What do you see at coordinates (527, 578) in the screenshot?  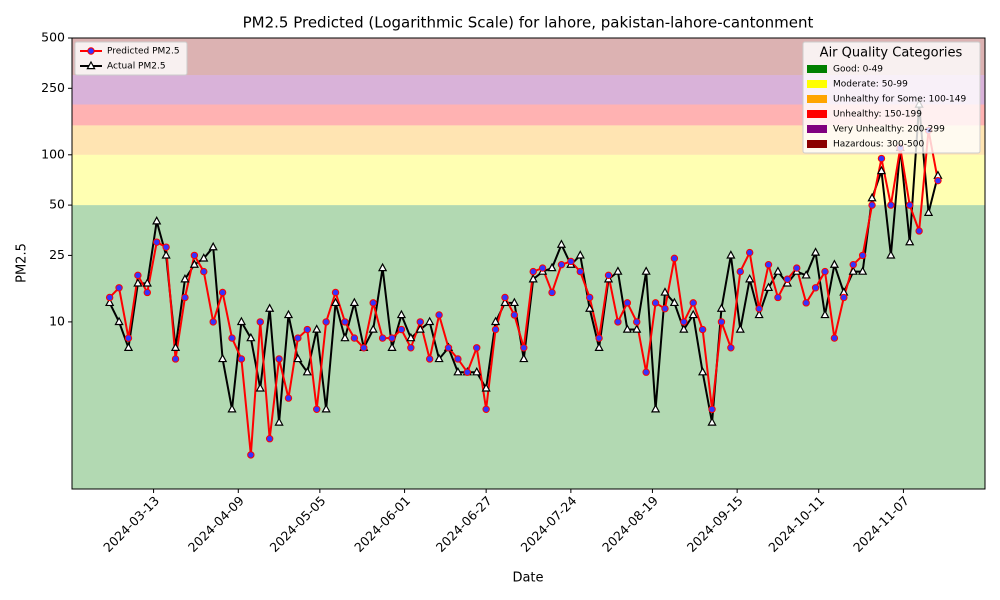 I see `x-axis-label: Date` at bounding box center [527, 578].